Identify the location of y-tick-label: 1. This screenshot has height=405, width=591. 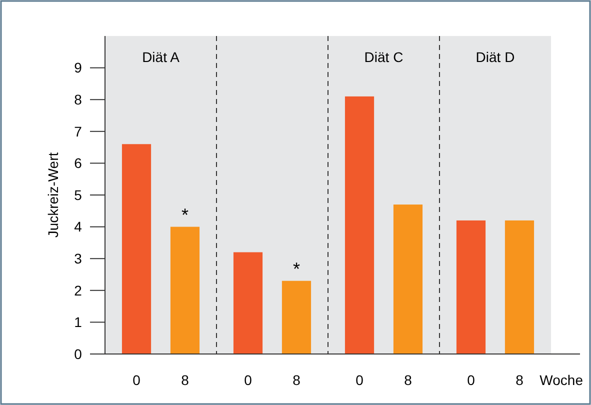
(78, 322).